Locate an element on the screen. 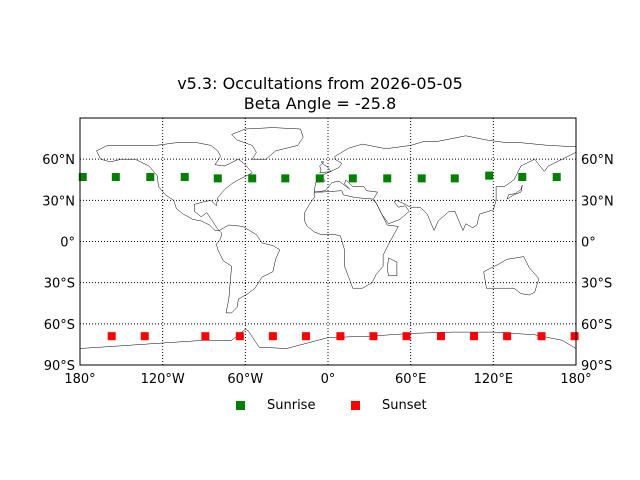 This screenshot has width=640, height=480. x-tick-label: 60°W is located at coordinates (245, 379).